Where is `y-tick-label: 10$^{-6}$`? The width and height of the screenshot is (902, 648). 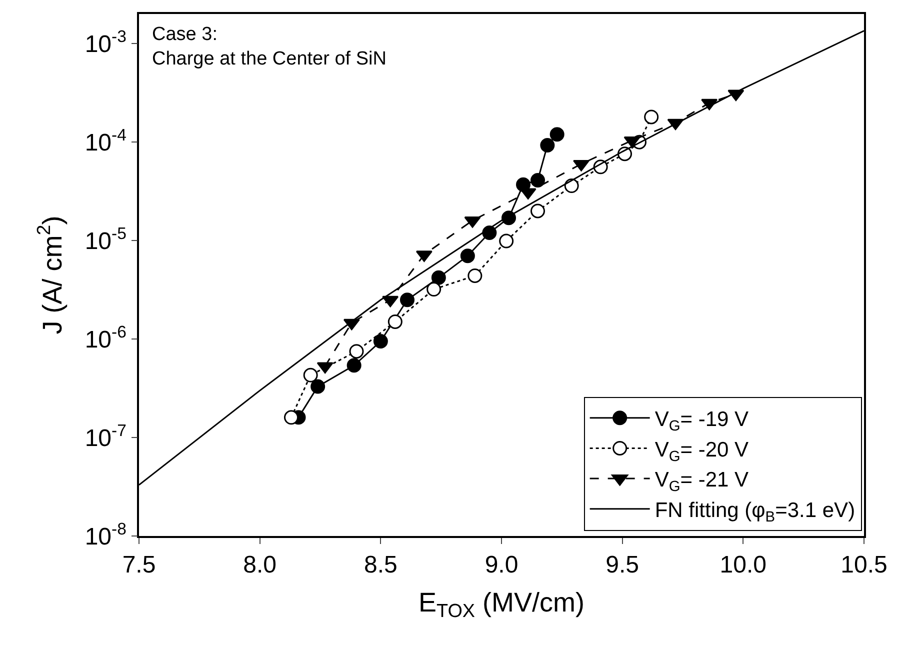 y-tick-label: 10$^{-6}$ is located at coordinates (105, 338).